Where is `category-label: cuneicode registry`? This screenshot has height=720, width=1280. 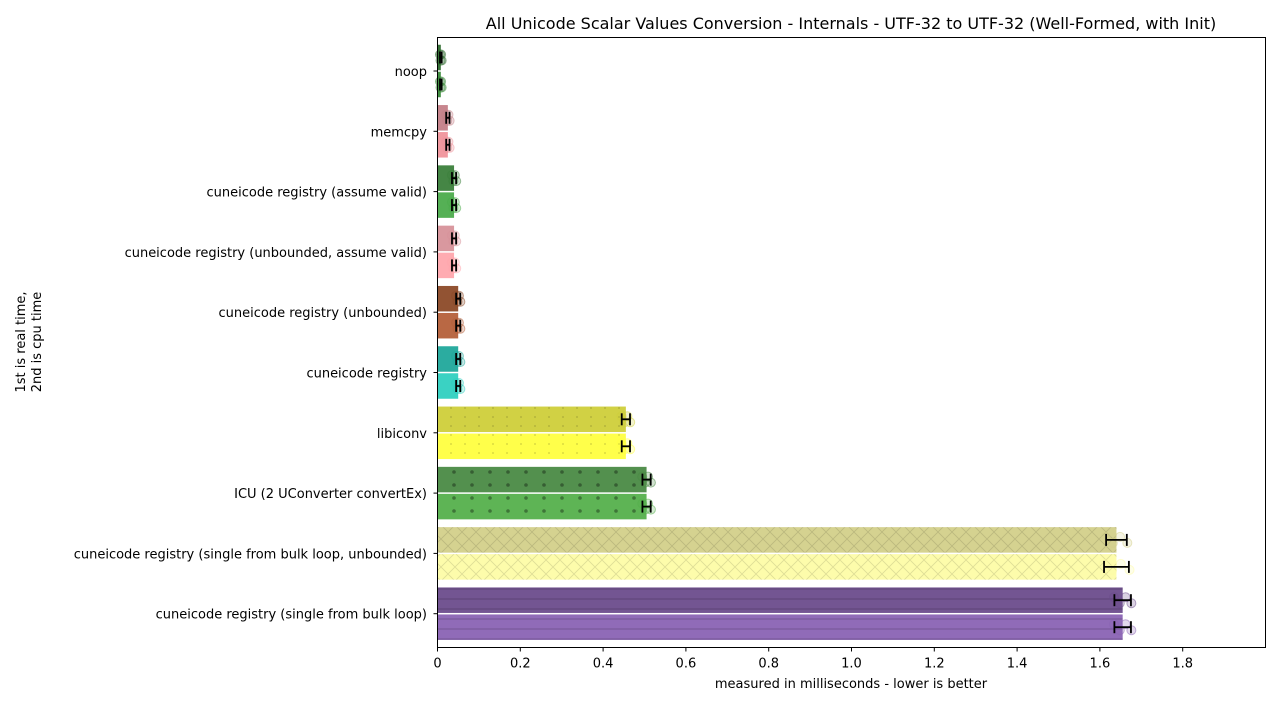
category-label: cuneicode registry is located at coordinates (366, 374).